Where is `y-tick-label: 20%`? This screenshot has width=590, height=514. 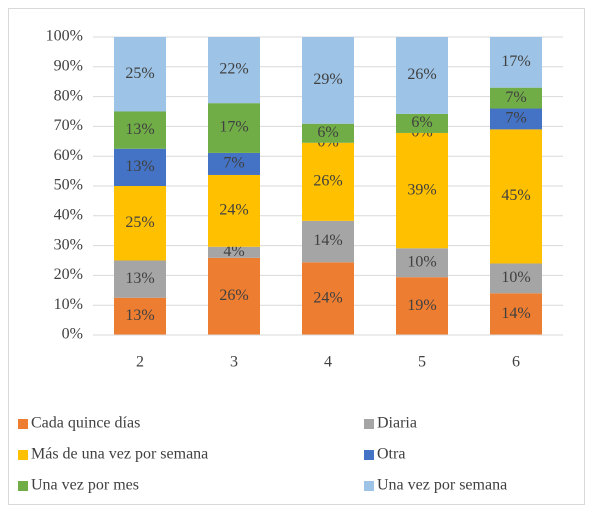 y-tick-label: 20% is located at coordinates (68, 274).